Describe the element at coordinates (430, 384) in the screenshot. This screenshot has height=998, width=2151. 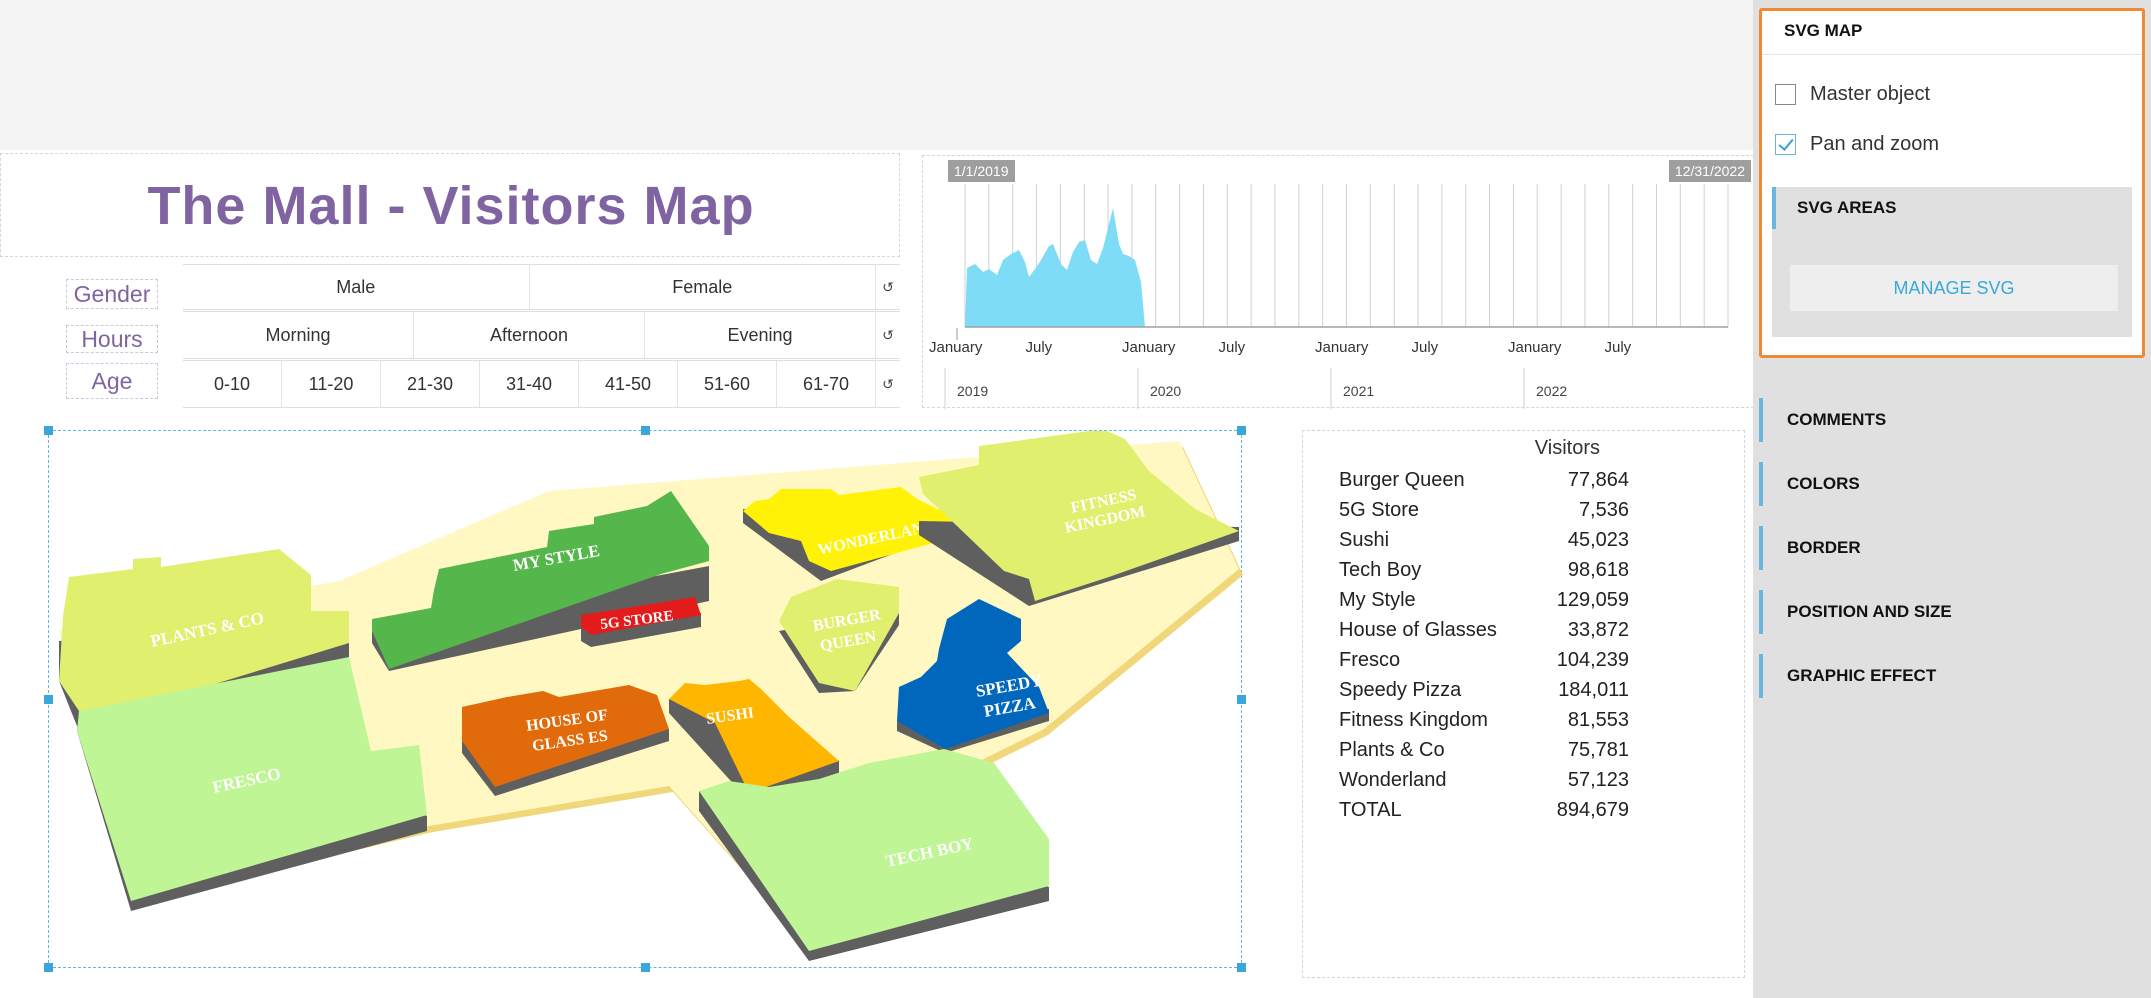
I see `age-option-21-30: 21-30` at that location.